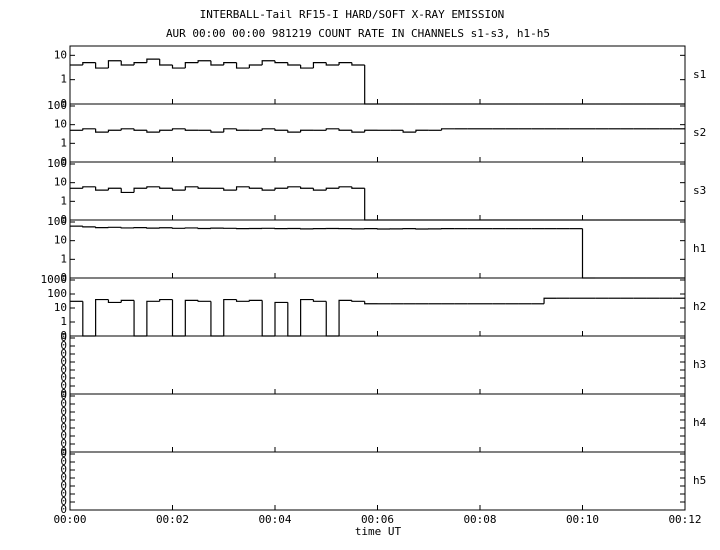  Describe the element at coordinates (699, 132) in the screenshot. I see `panel-label: s2` at that location.